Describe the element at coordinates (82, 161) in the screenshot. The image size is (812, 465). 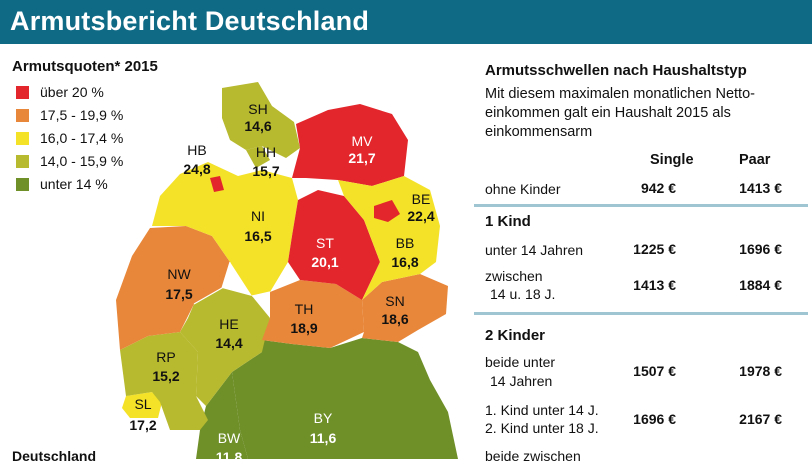
I see `legend-label: 14,0 - 15,9 %` at that location.